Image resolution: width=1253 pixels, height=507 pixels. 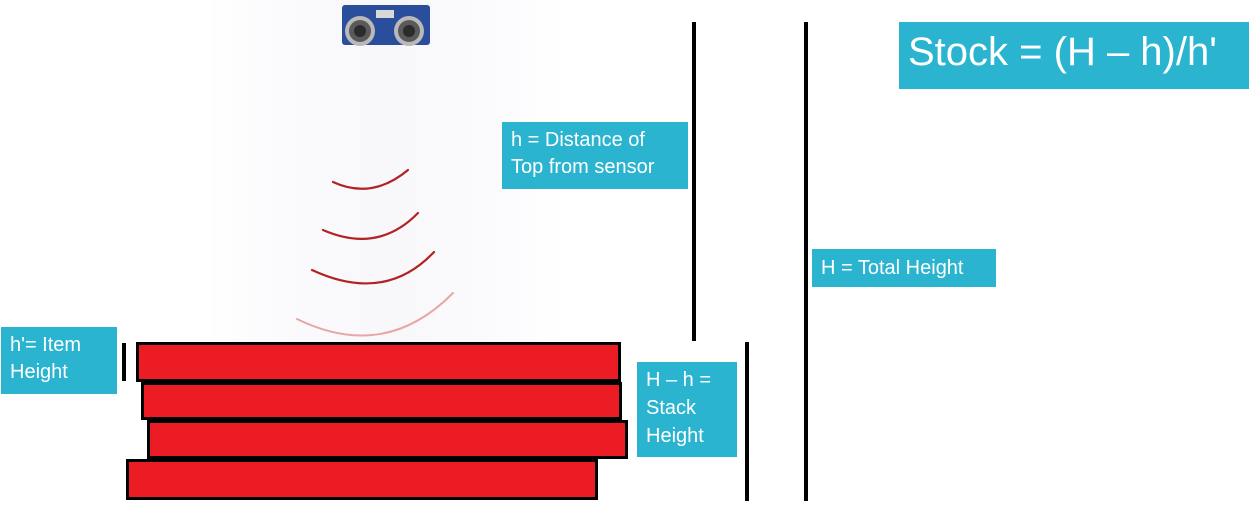 What do you see at coordinates (687, 409) in the screenshot?
I see `stack-height-label: H – h = Stack Height` at bounding box center [687, 409].